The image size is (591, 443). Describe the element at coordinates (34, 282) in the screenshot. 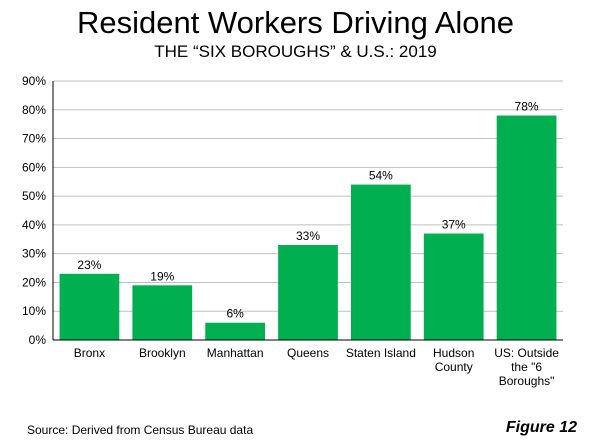

I see `y-tick-label: 20%` at that location.